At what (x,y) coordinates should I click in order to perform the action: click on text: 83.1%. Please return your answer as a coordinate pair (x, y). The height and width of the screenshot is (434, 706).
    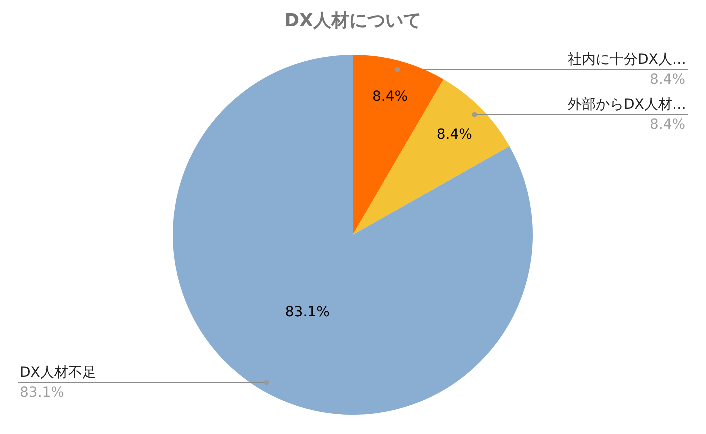
    Looking at the image, I should click on (42, 393).